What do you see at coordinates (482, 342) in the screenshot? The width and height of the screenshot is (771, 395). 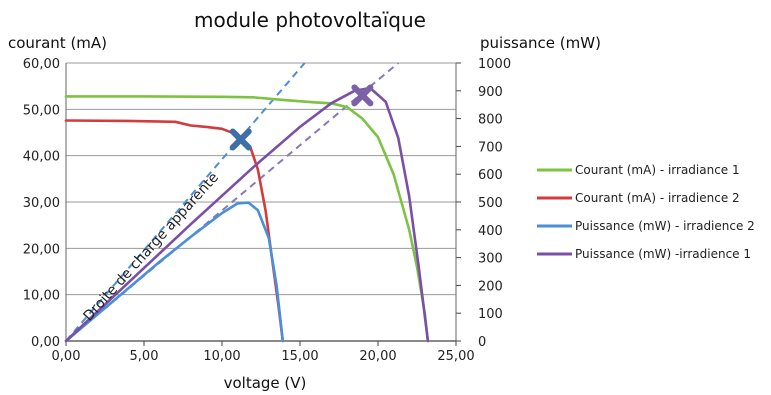 I see `y-right-tick-label: 0` at bounding box center [482, 342].